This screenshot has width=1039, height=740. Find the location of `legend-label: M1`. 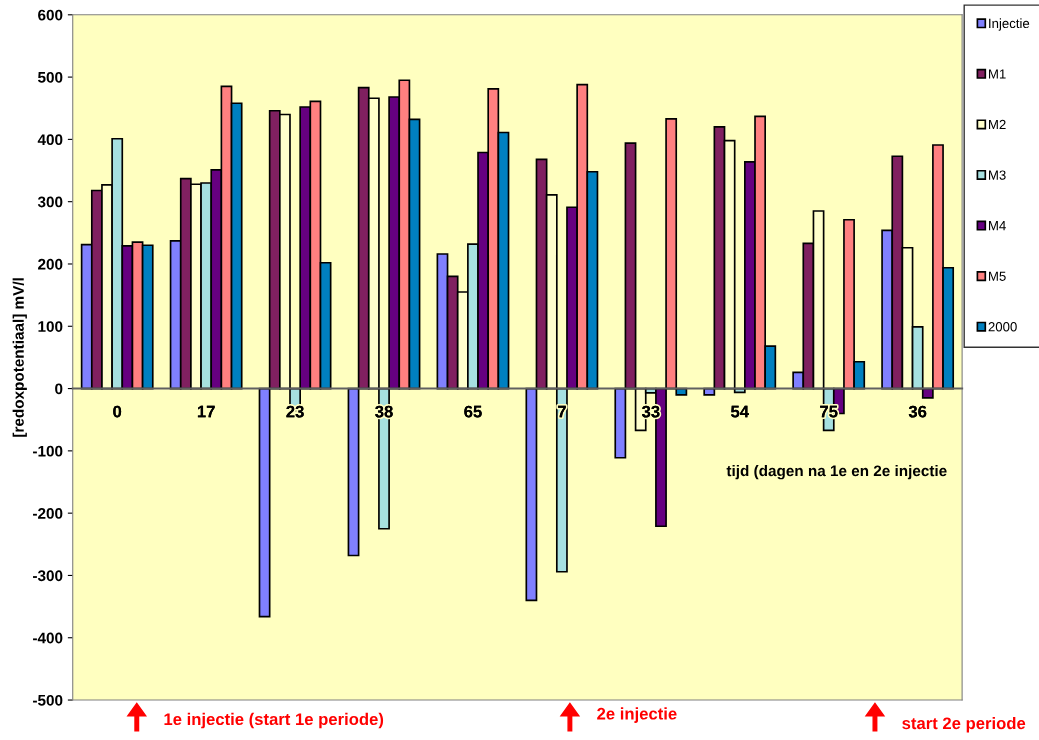

legend-label: M1 is located at coordinates (997, 74).